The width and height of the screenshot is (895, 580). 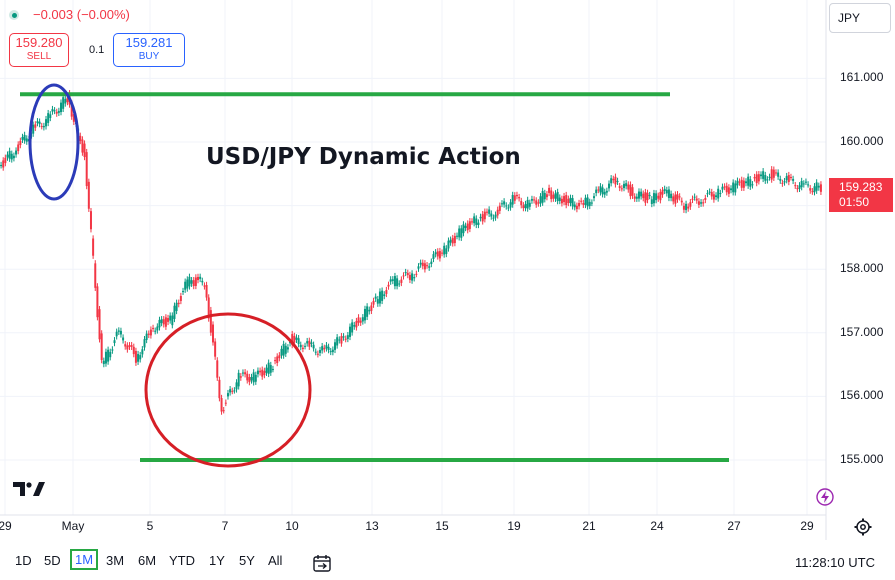 What do you see at coordinates (115, 560) in the screenshot?
I see `timeframe-3m: 3M` at bounding box center [115, 560].